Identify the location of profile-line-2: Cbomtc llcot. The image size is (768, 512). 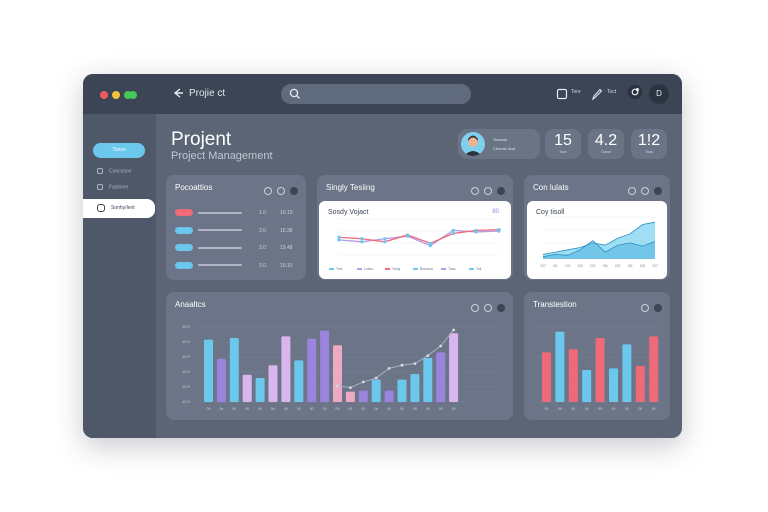
(504, 148).